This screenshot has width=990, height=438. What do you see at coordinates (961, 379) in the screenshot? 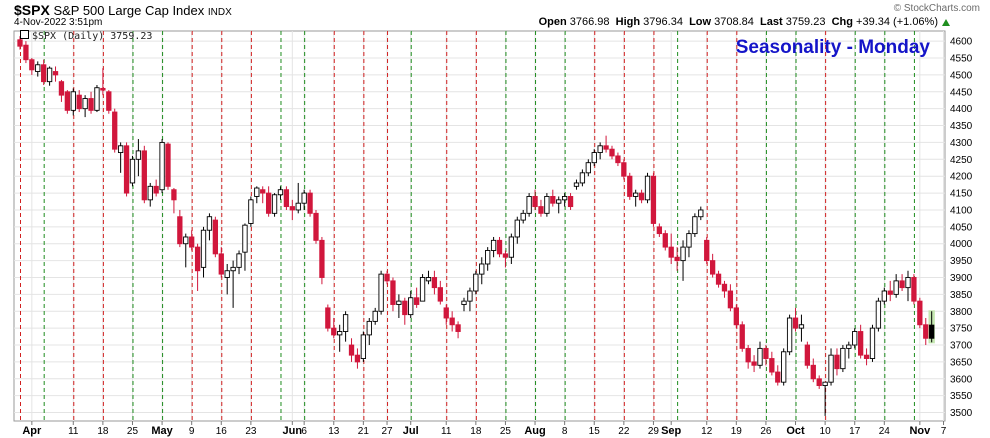
I see `y-tick-label: 3600` at bounding box center [961, 379].